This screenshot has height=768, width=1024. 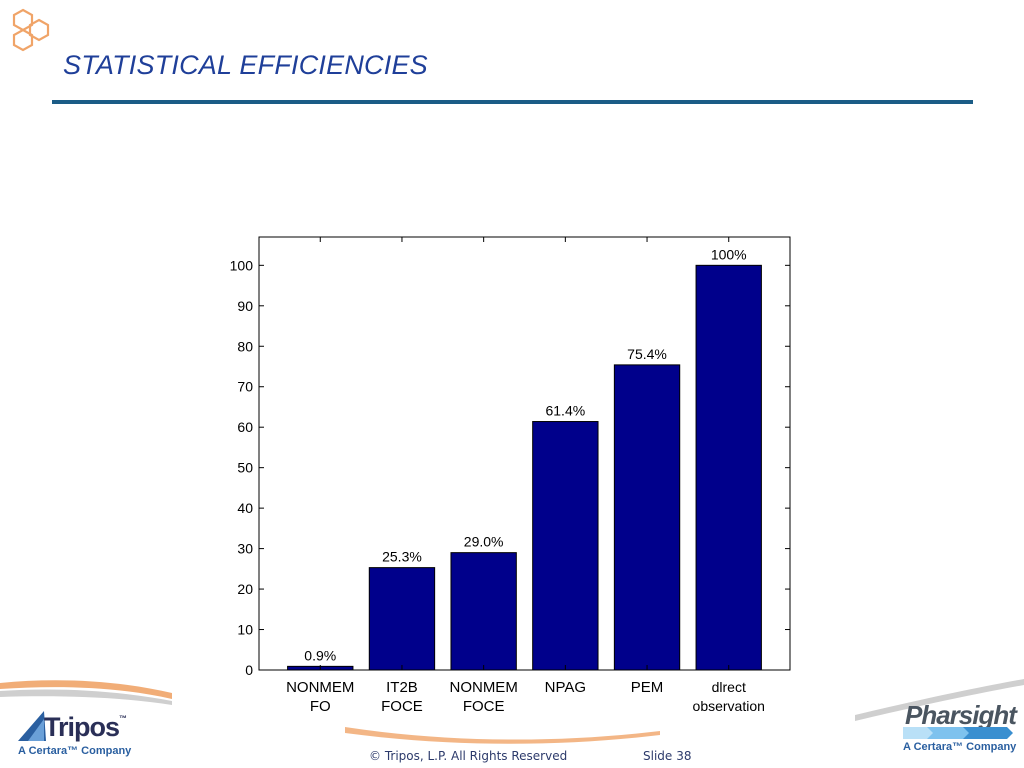 I want to click on y-tick-label: 90, so click(x=245, y=306).